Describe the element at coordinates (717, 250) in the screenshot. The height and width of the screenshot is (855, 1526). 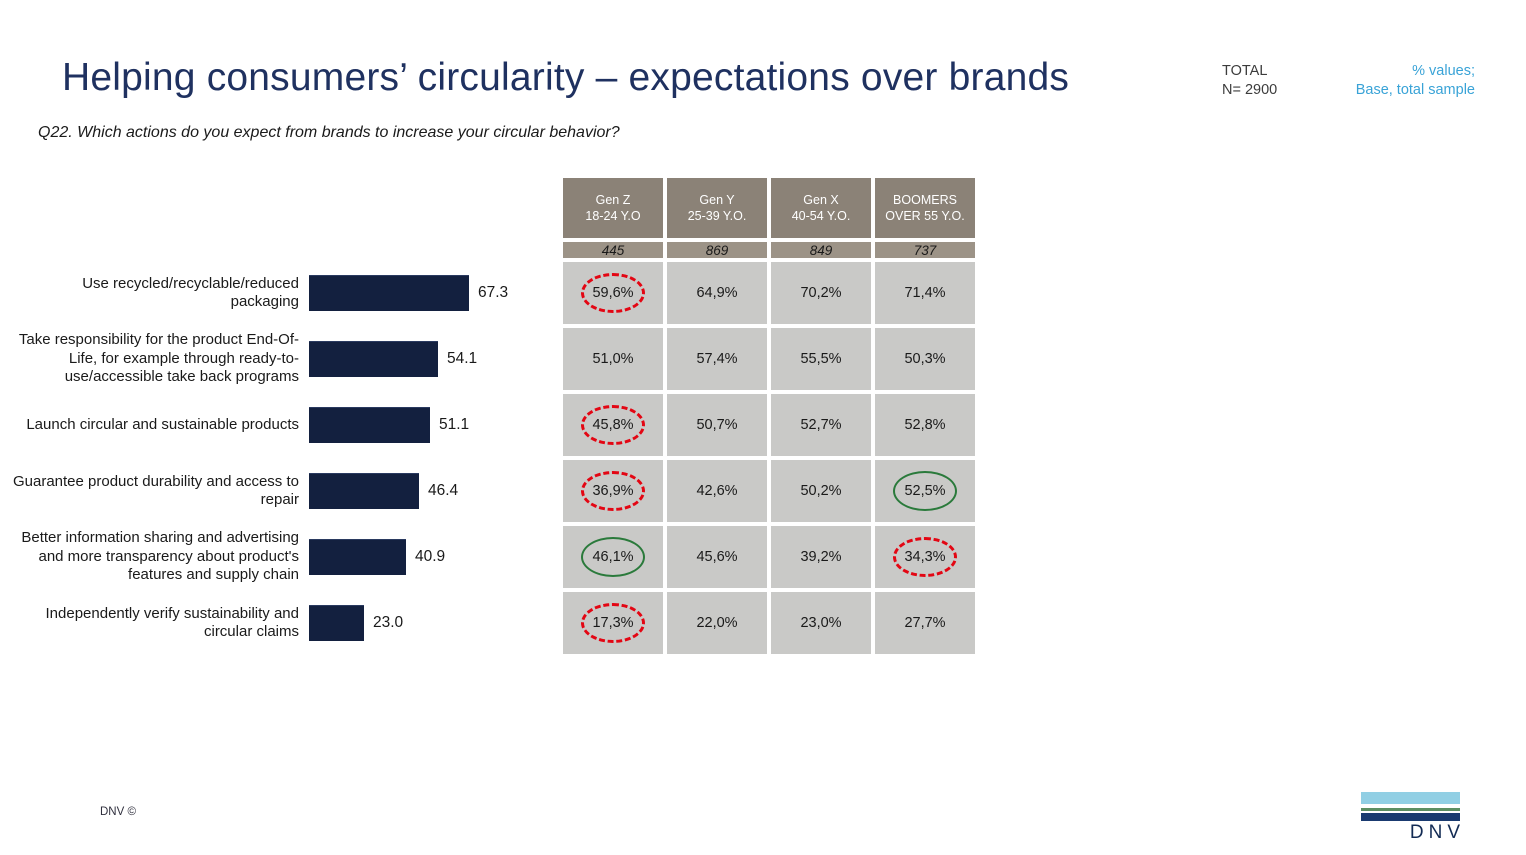
I see `base-geny: 869` at that location.